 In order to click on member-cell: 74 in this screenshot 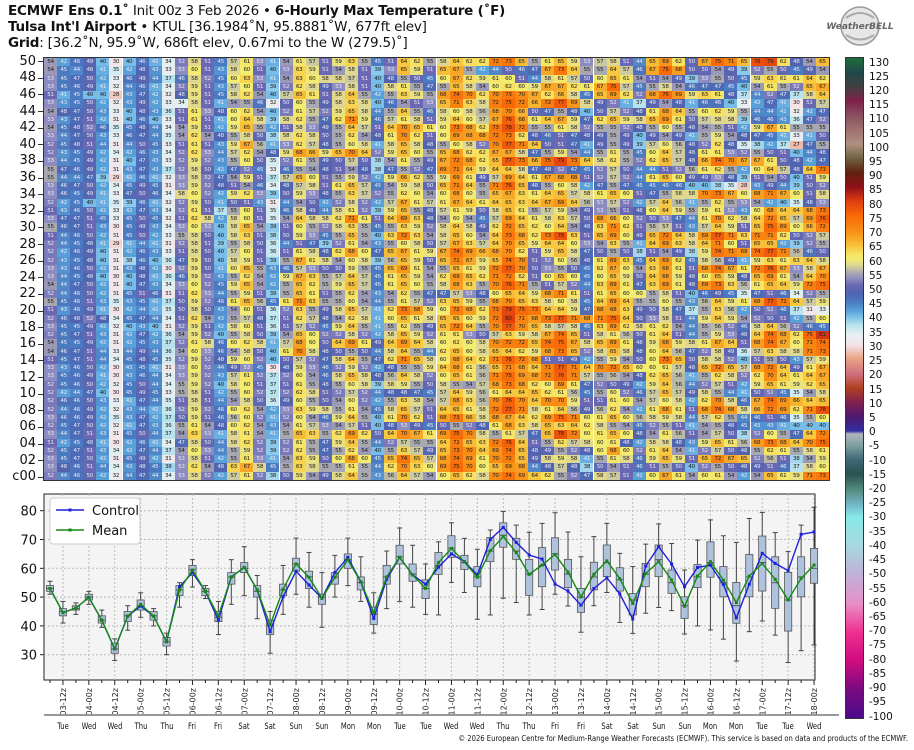, I will do `click(548, 343)`.